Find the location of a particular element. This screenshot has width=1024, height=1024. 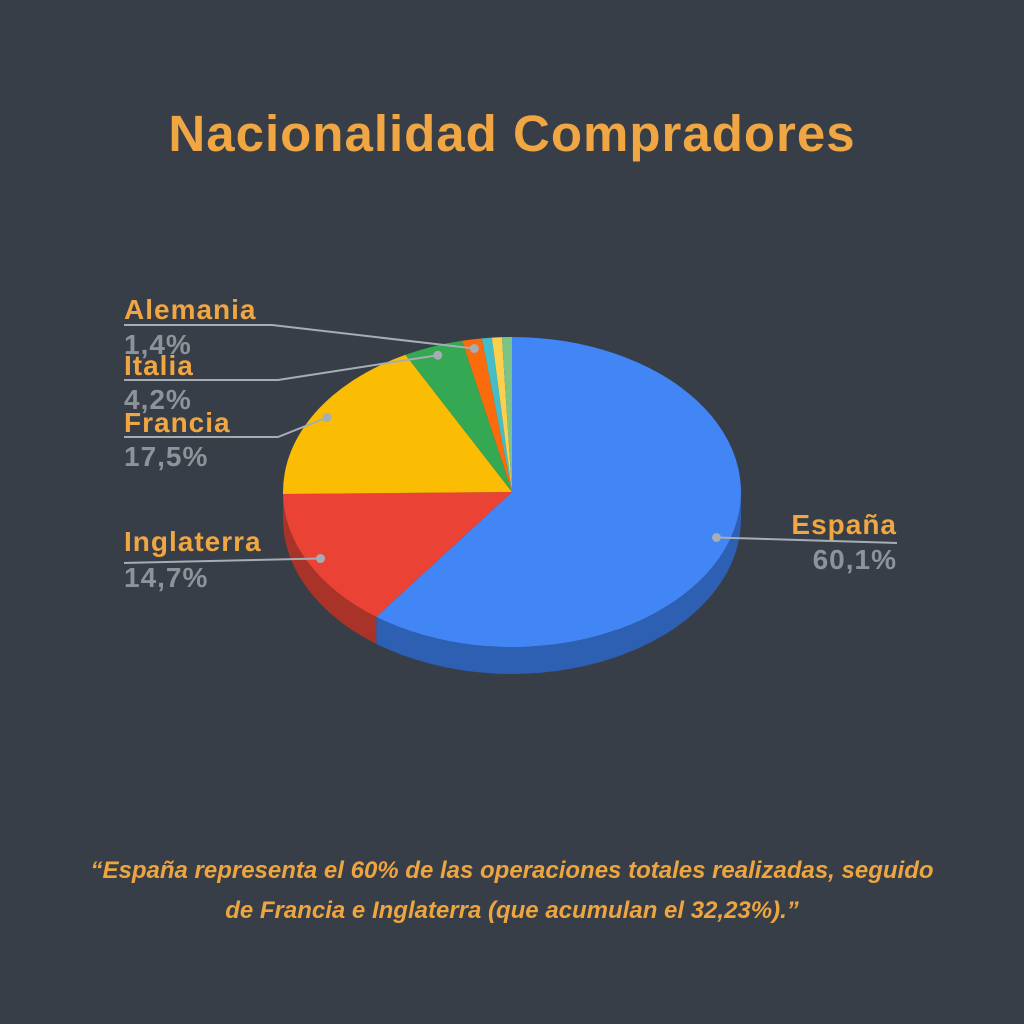

callout-label-italia: Italia is located at coordinates (159, 365).